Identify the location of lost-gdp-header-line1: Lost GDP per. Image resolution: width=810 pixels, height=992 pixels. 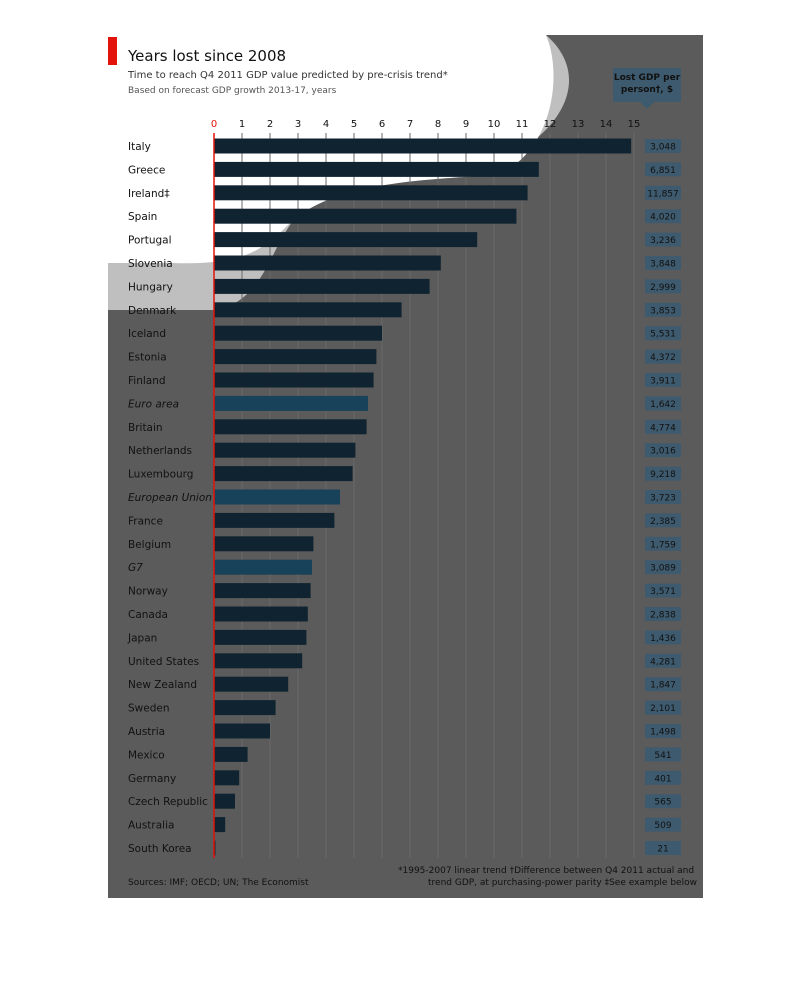
(647, 78).